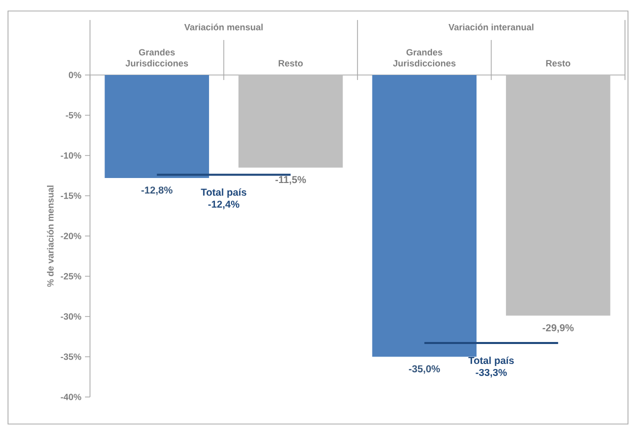  Describe the element at coordinates (424, 369) in the screenshot. I see `data-label: -35,0%` at that location.